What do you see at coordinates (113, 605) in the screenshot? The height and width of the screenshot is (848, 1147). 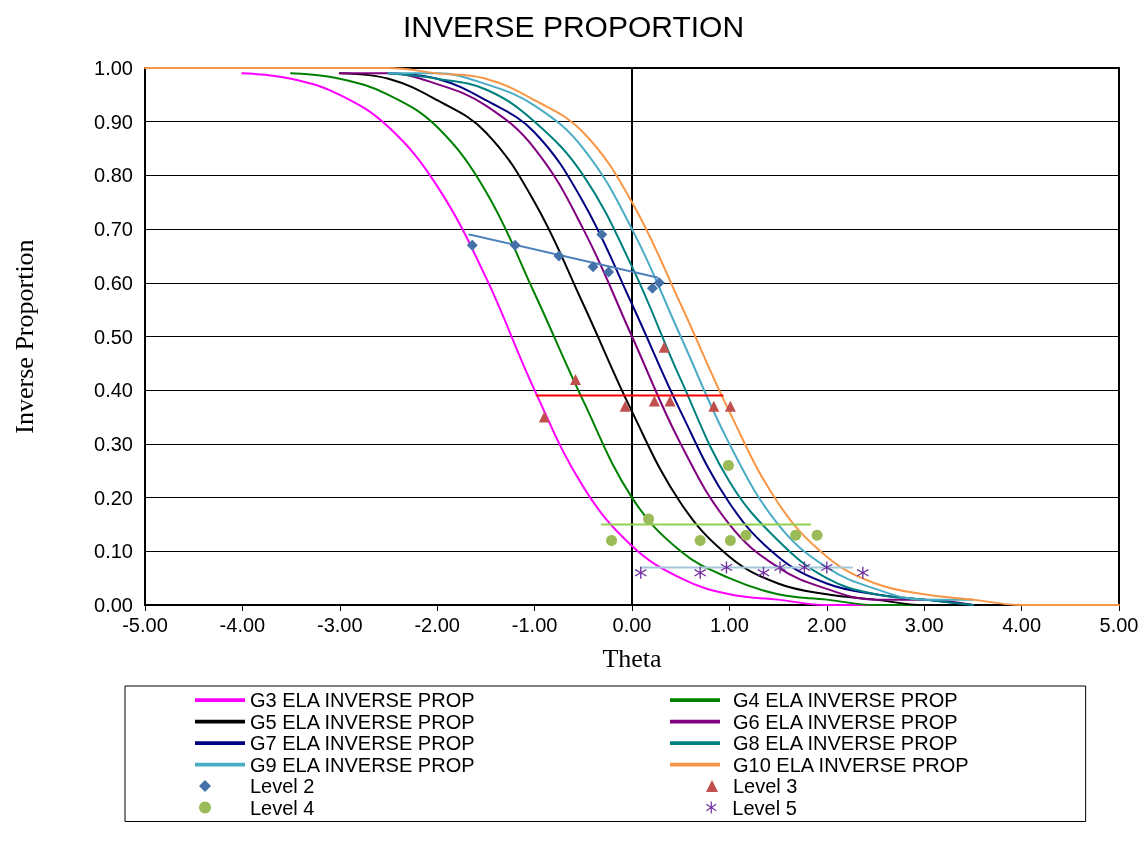 I see `y-tick-label: 0.00` at bounding box center [113, 605].